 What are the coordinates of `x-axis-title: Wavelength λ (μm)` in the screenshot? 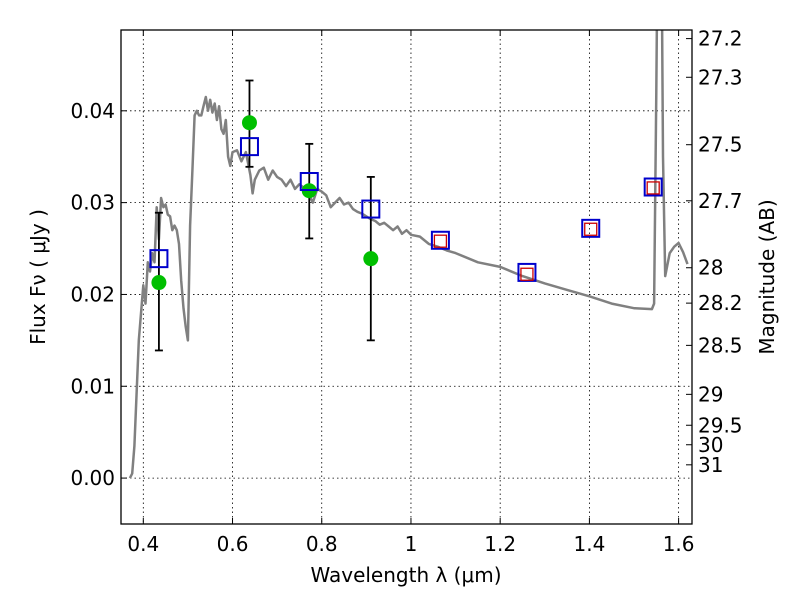 It's located at (405, 575).